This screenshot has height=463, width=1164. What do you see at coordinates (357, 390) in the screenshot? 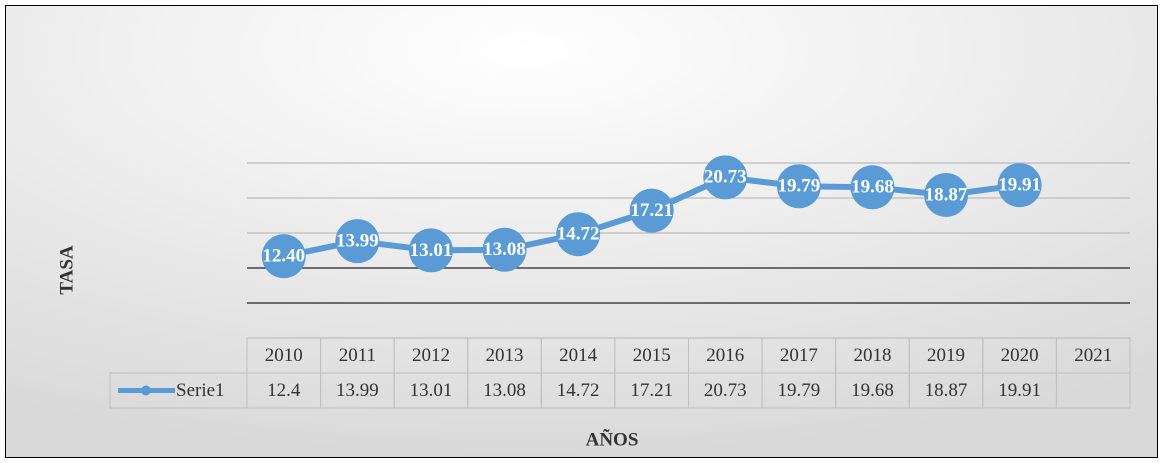
I see `table-value: 13.99` at bounding box center [357, 390].